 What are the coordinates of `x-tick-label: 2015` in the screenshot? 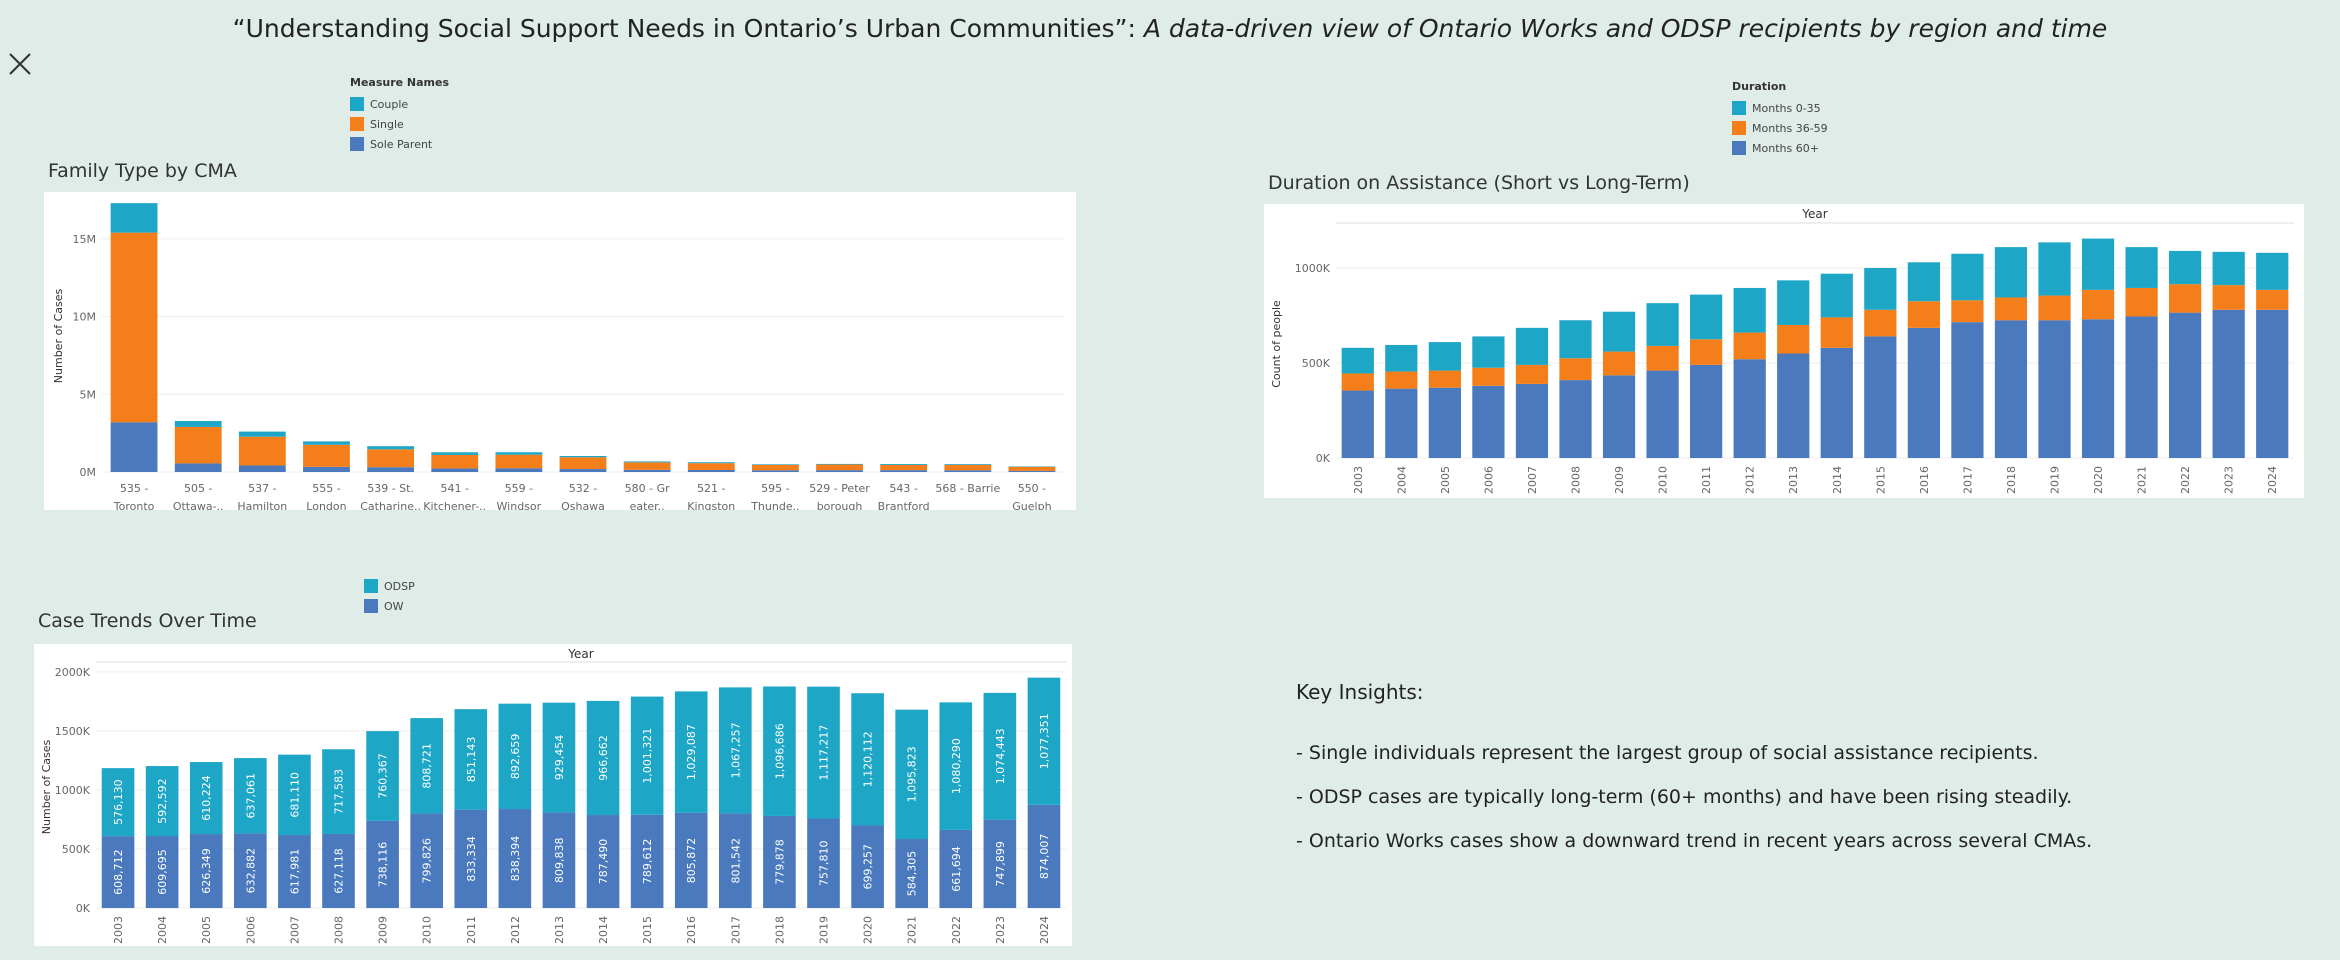 It's located at (1880, 480).